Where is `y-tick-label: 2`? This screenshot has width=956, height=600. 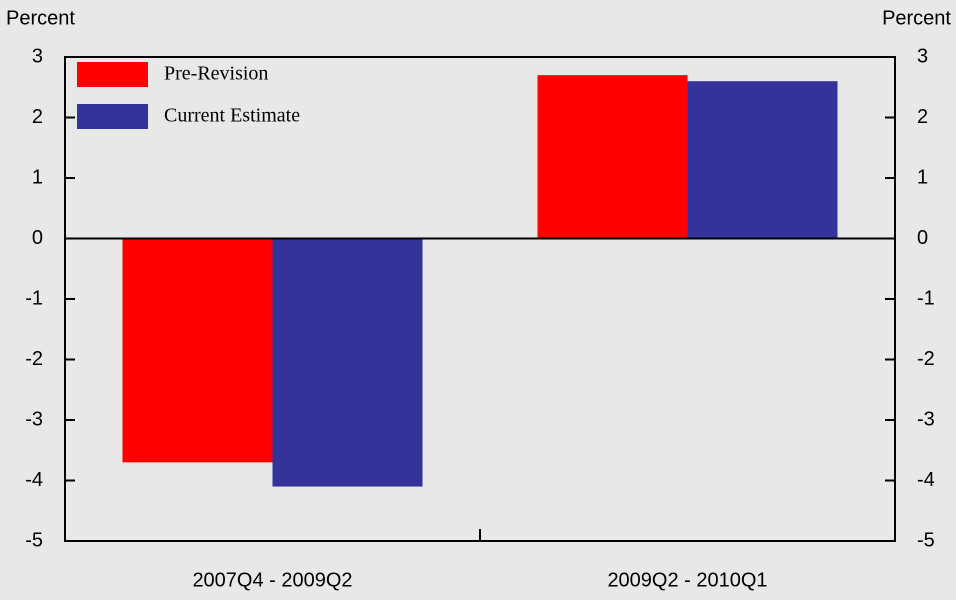
y-tick-label: 2 is located at coordinates (37, 117).